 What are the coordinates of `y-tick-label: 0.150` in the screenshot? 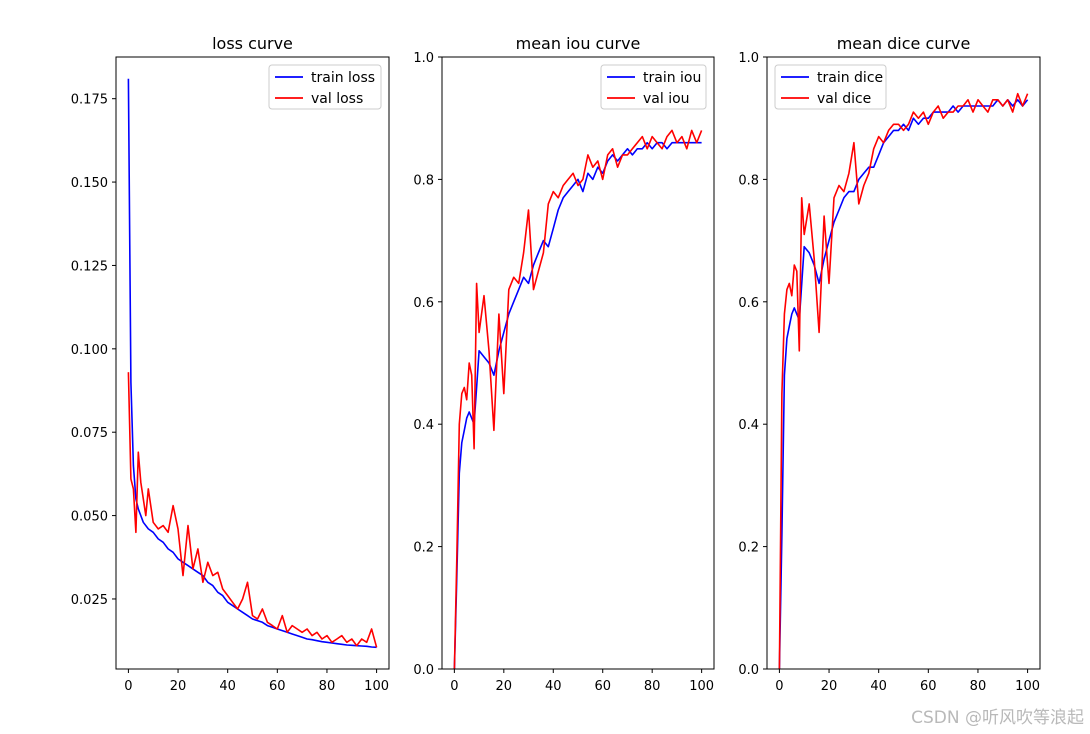 It's located at (89, 183).